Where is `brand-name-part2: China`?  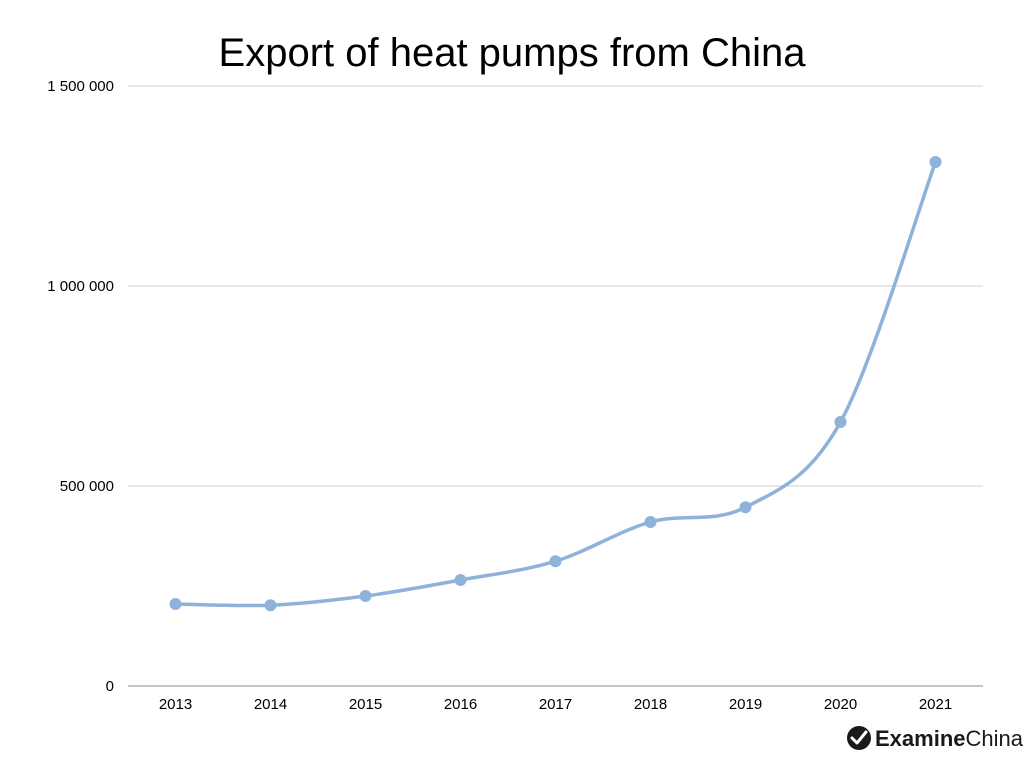
brand-name-part2: China is located at coordinates (995, 738).